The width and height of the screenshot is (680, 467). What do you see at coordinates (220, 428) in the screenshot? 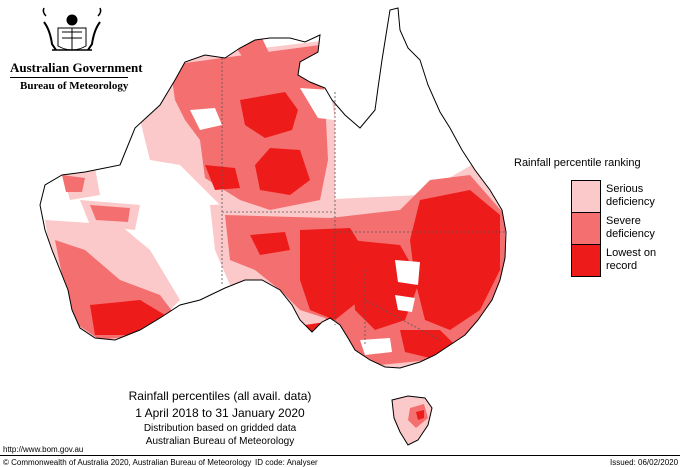
I see `caption-method: Distribution based on gridded data` at bounding box center [220, 428].